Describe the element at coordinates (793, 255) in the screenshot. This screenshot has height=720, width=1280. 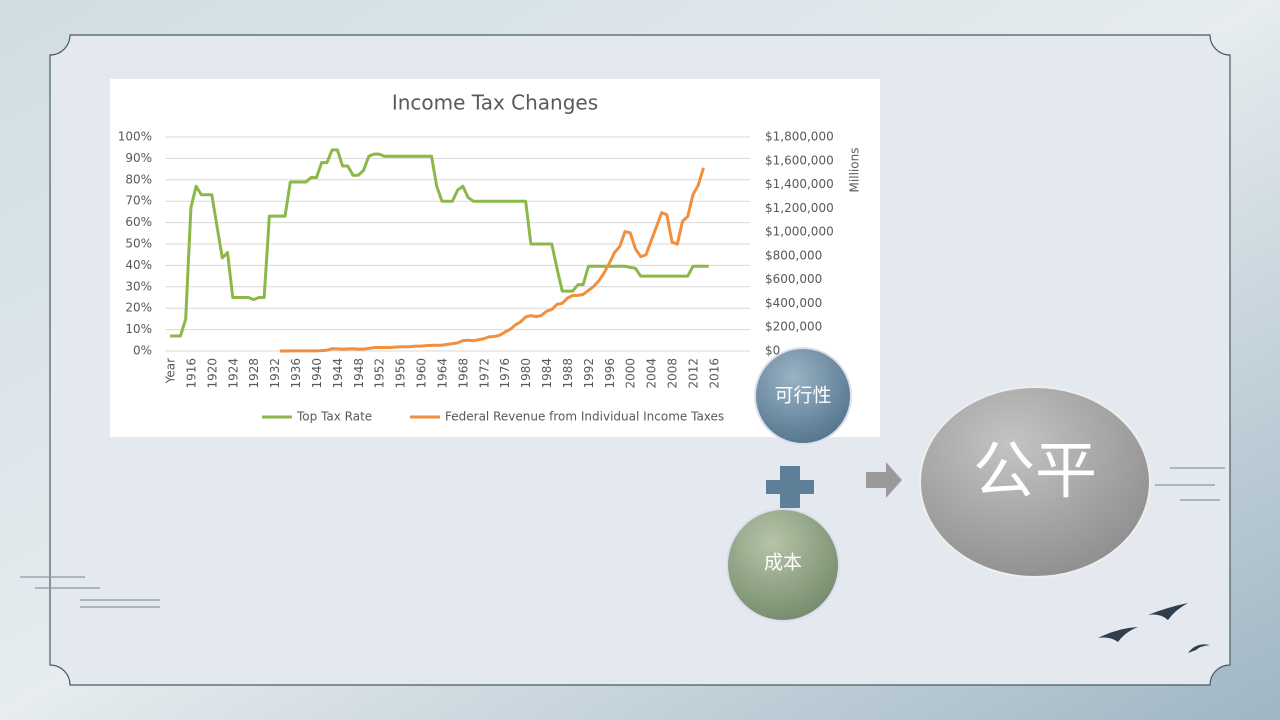
I see `y2-tick-label: $800,000` at that location.